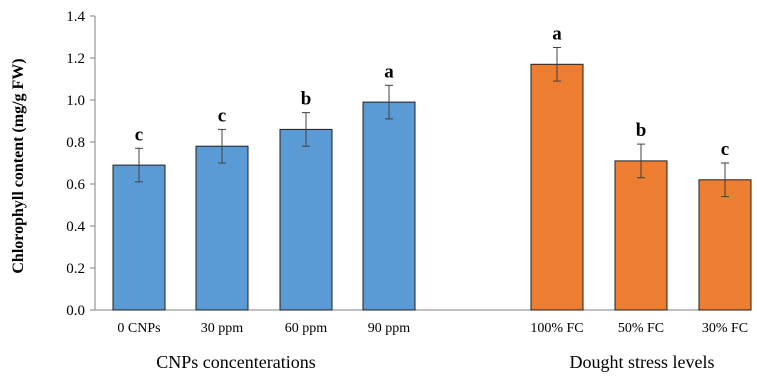 Image resolution: width=757 pixels, height=379 pixels. I want to click on y-axis-title-group: Chlorophyll content (mg/g FW), so click(18, 165).